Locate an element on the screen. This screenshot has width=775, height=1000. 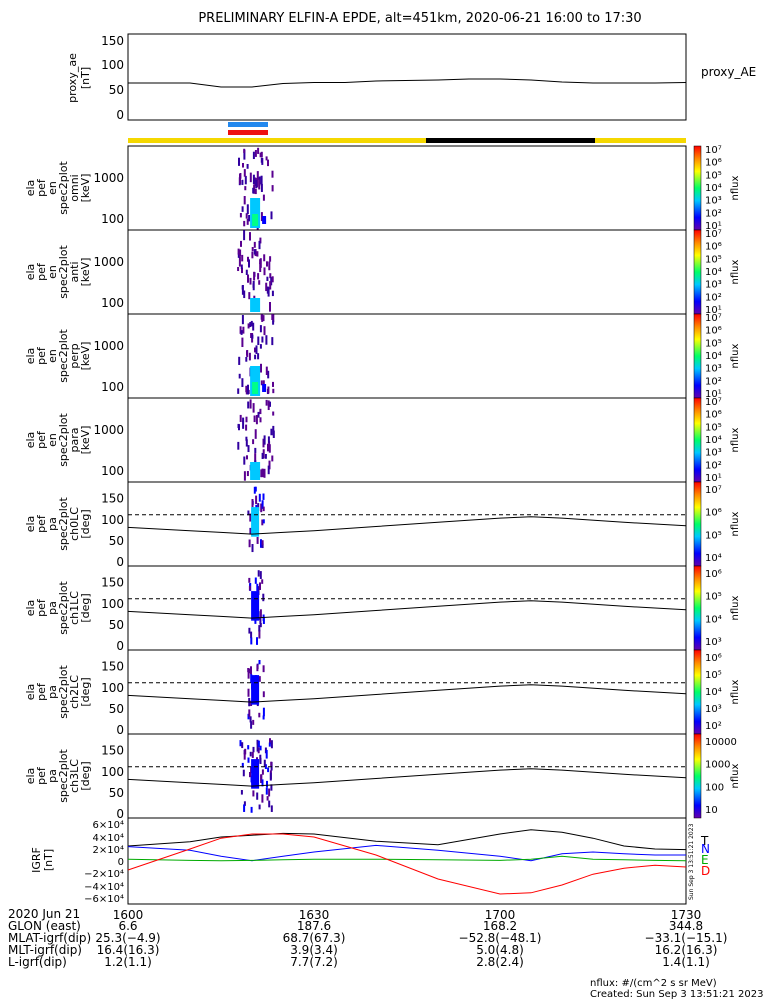
igrf-tick-7: −6×10⁴ is located at coordinates (104, 899).